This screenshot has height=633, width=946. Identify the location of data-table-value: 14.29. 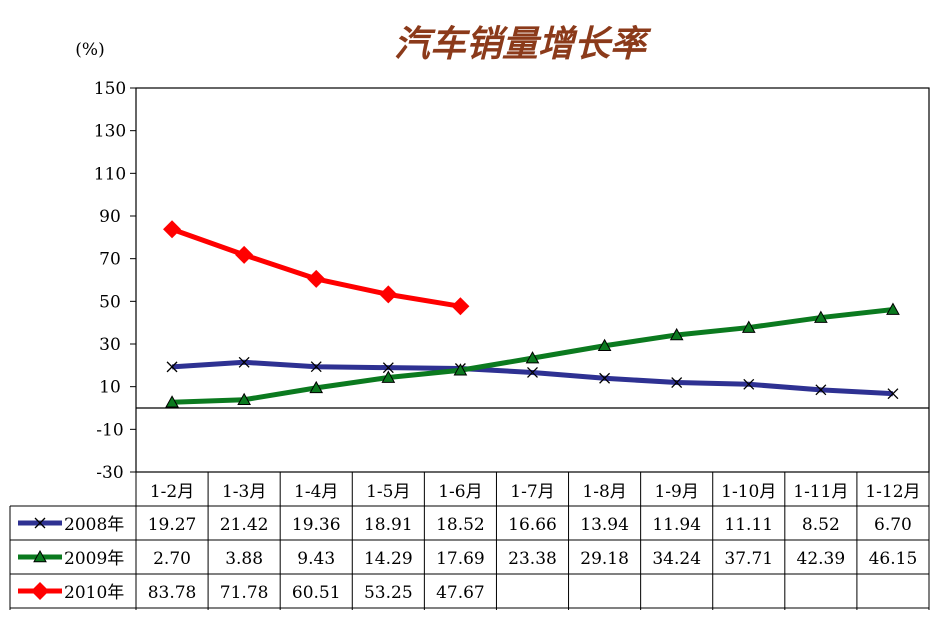
(388, 559).